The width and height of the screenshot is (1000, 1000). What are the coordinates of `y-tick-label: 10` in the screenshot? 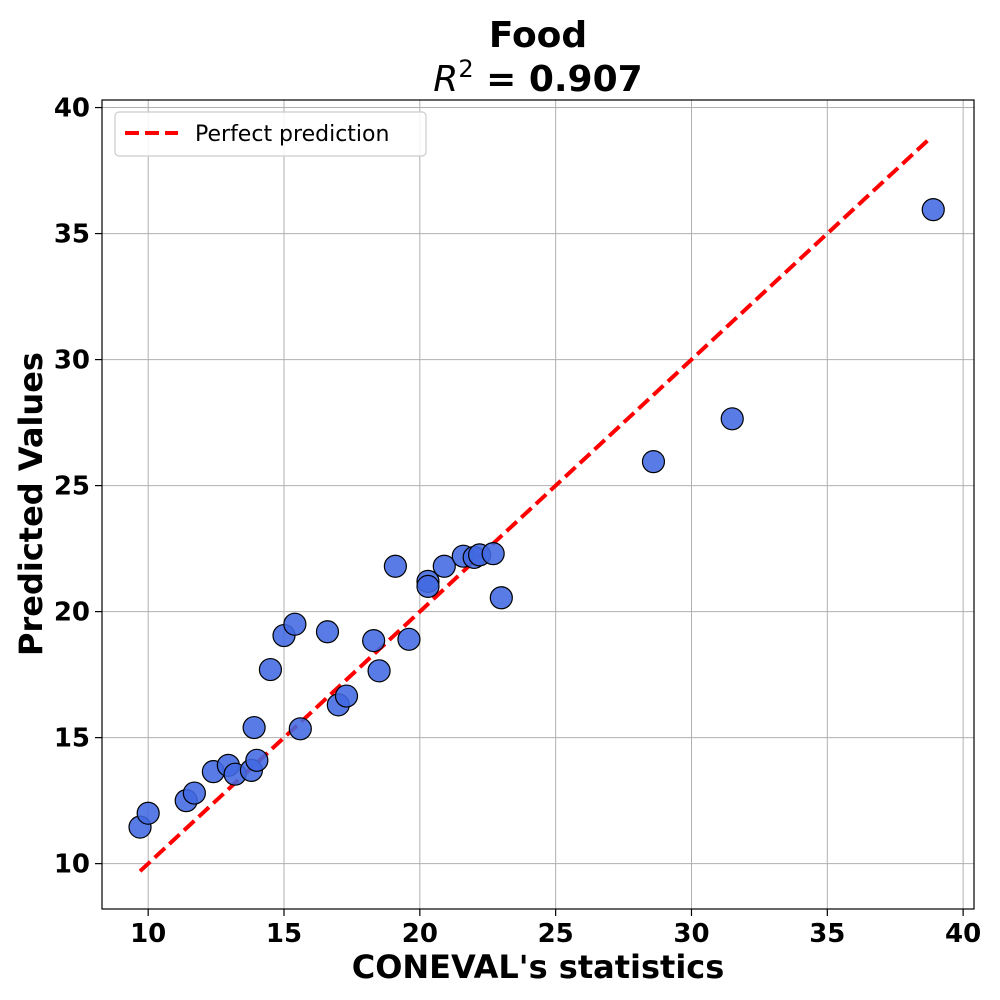 It's located at (72, 865).